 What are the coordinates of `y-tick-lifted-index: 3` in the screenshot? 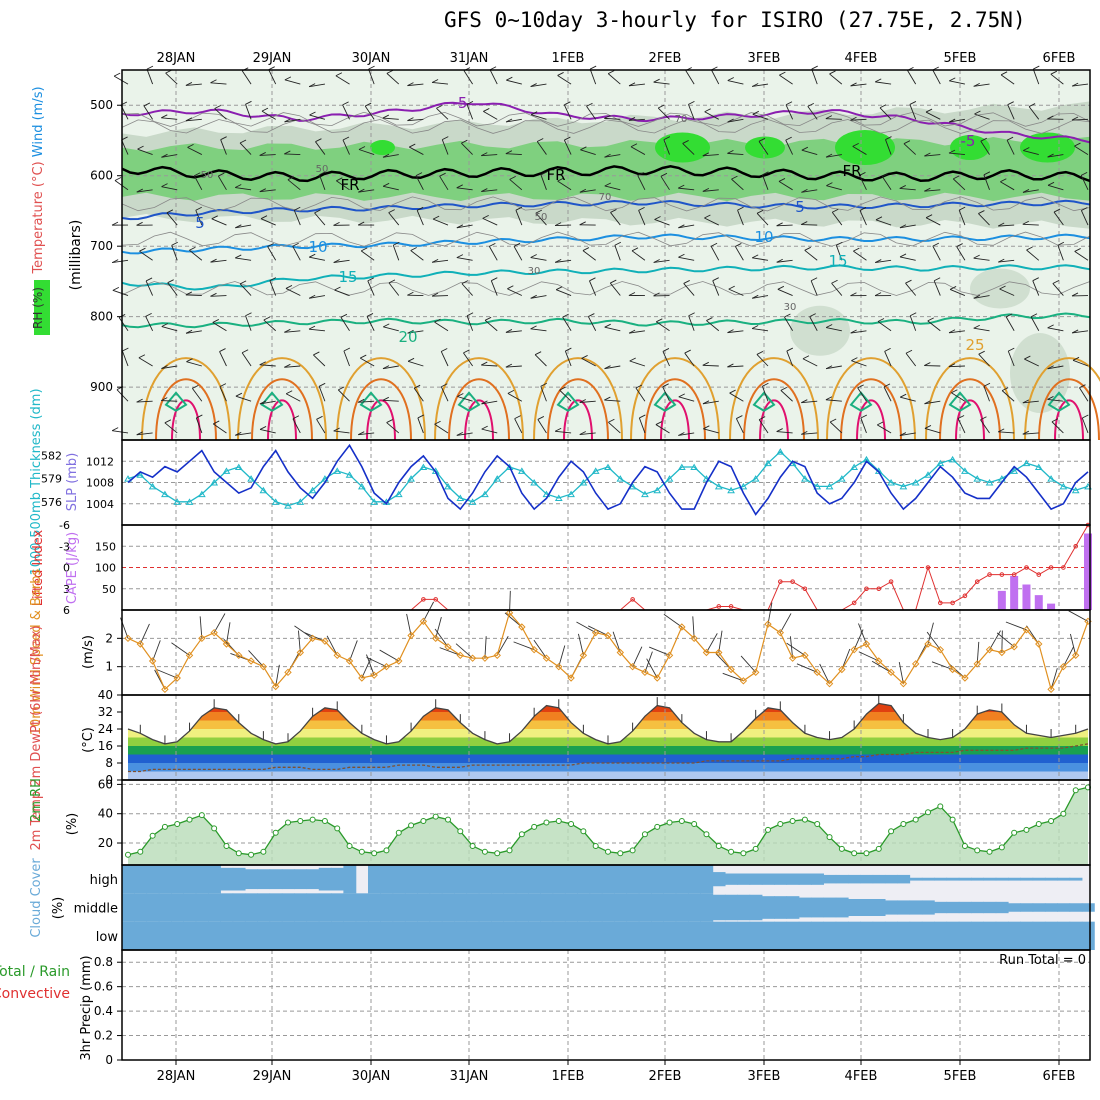 It's located at (66, 589).